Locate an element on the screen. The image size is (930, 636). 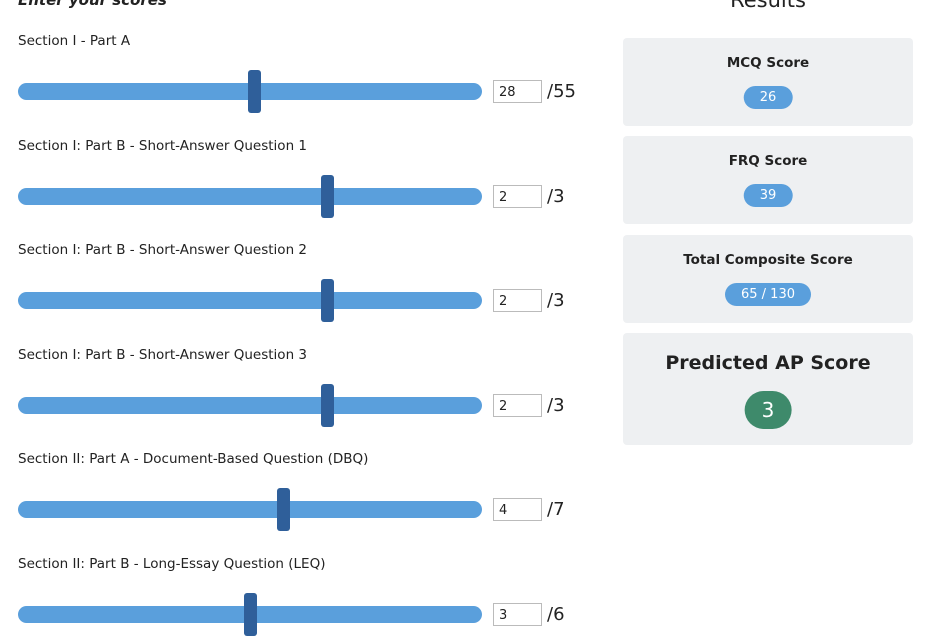
result-value: 3 is located at coordinates (768, 410).